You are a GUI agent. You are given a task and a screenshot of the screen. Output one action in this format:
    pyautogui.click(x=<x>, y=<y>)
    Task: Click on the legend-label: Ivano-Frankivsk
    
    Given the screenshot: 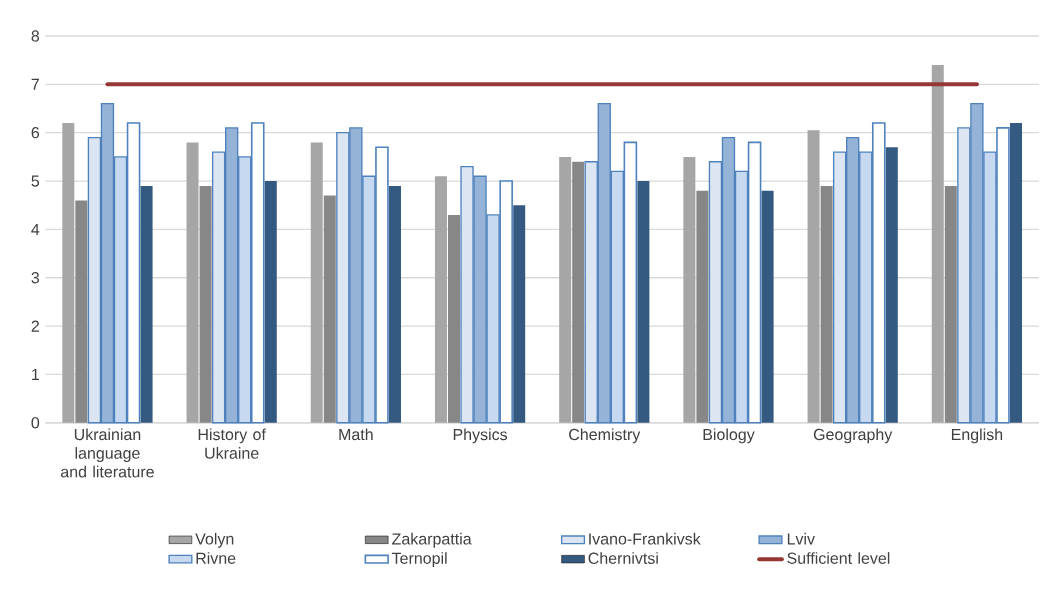 What is the action you would take?
    pyautogui.click(x=645, y=538)
    